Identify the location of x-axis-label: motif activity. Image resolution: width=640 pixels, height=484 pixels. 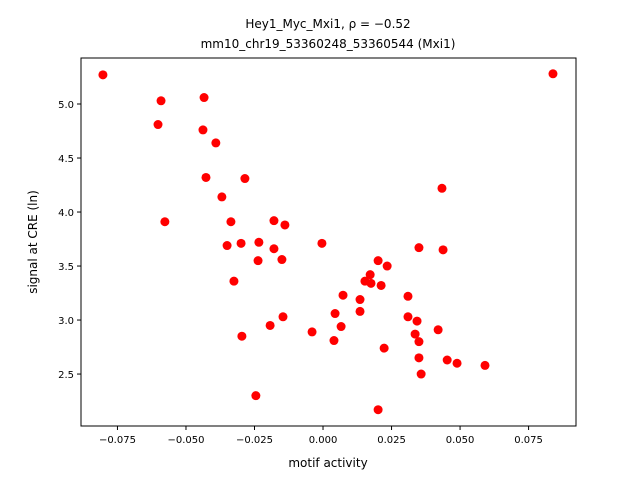
(327, 463).